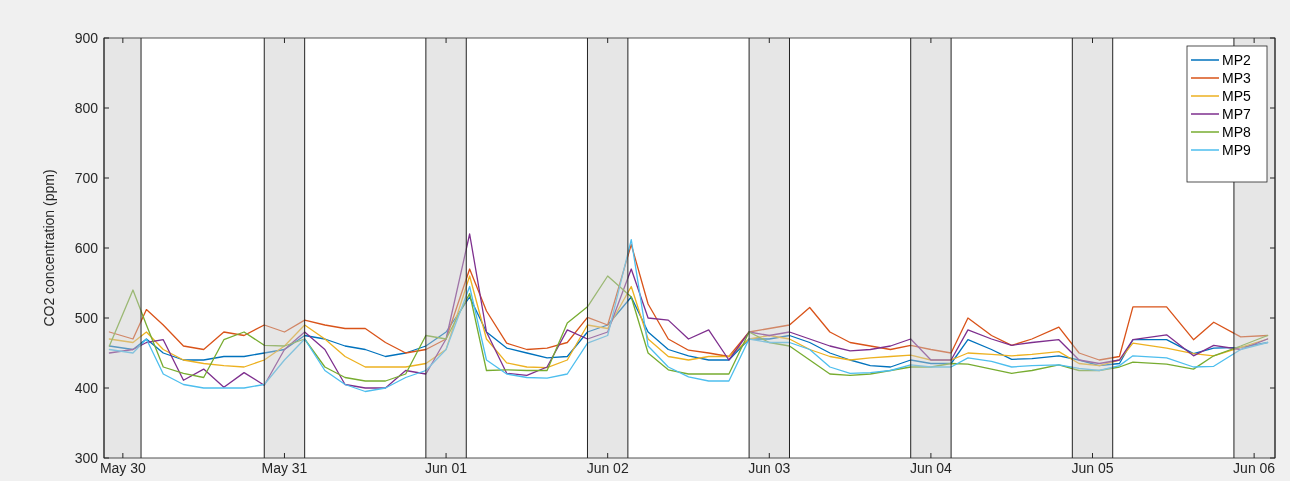  Describe the element at coordinates (1236, 59) in the screenshot. I see `legend-label: MP2` at that location.